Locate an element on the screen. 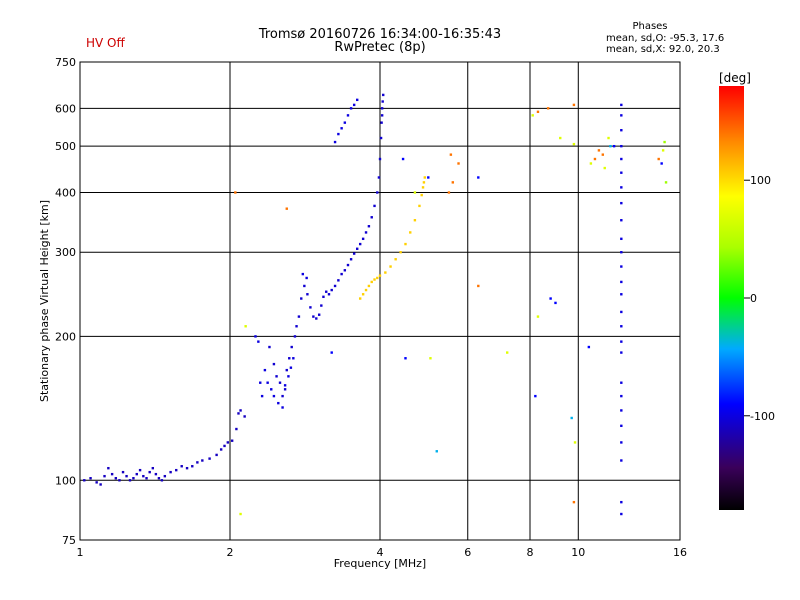 This screenshot has height=600, width=800. y-axis-label: Stationary phase Virtual Height [km] is located at coordinates (44, 301).